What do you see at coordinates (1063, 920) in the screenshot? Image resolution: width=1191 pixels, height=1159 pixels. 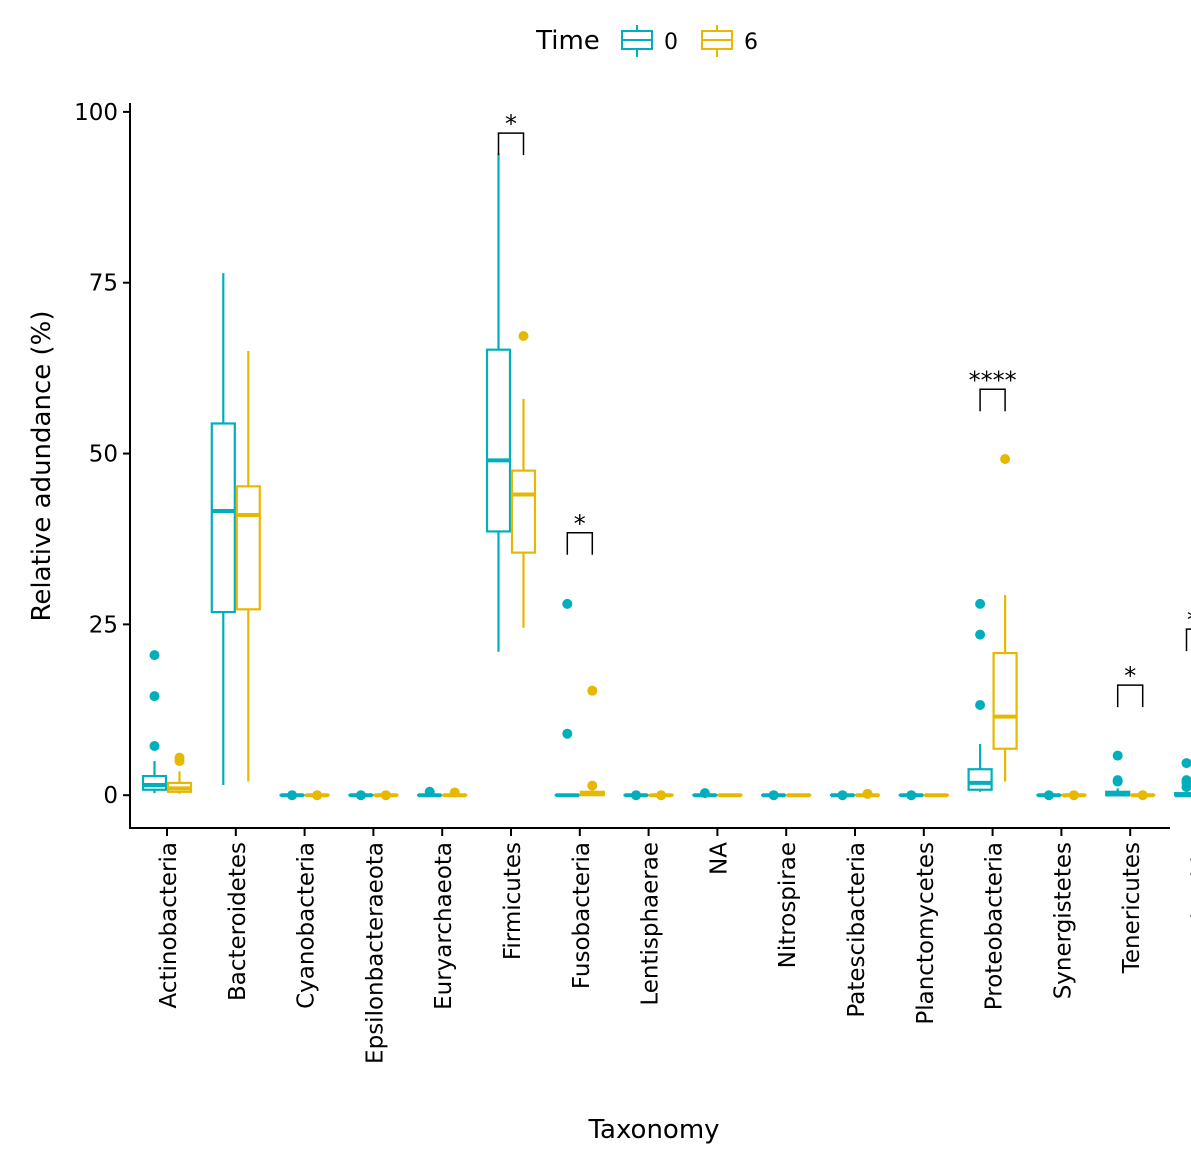 I see `x-tick-label: Synergistetes` at bounding box center [1063, 920].